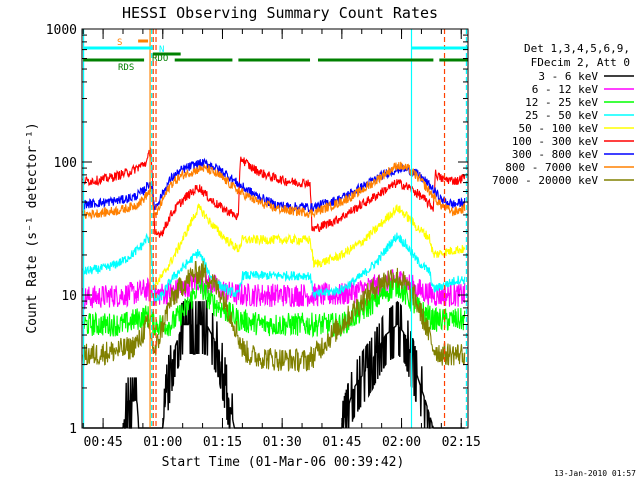 This screenshot has height=485, width=640. Describe the element at coordinates (103, 442) in the screenshot. I see `x-tick-label: 00:45` at that location.